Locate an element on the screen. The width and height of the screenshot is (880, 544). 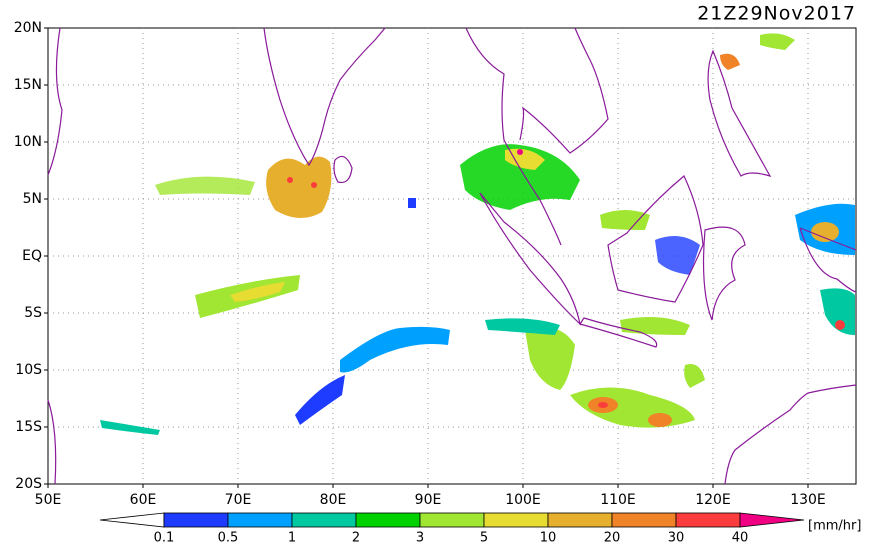
lat-label: 20N is located at coordinates (28, 28).